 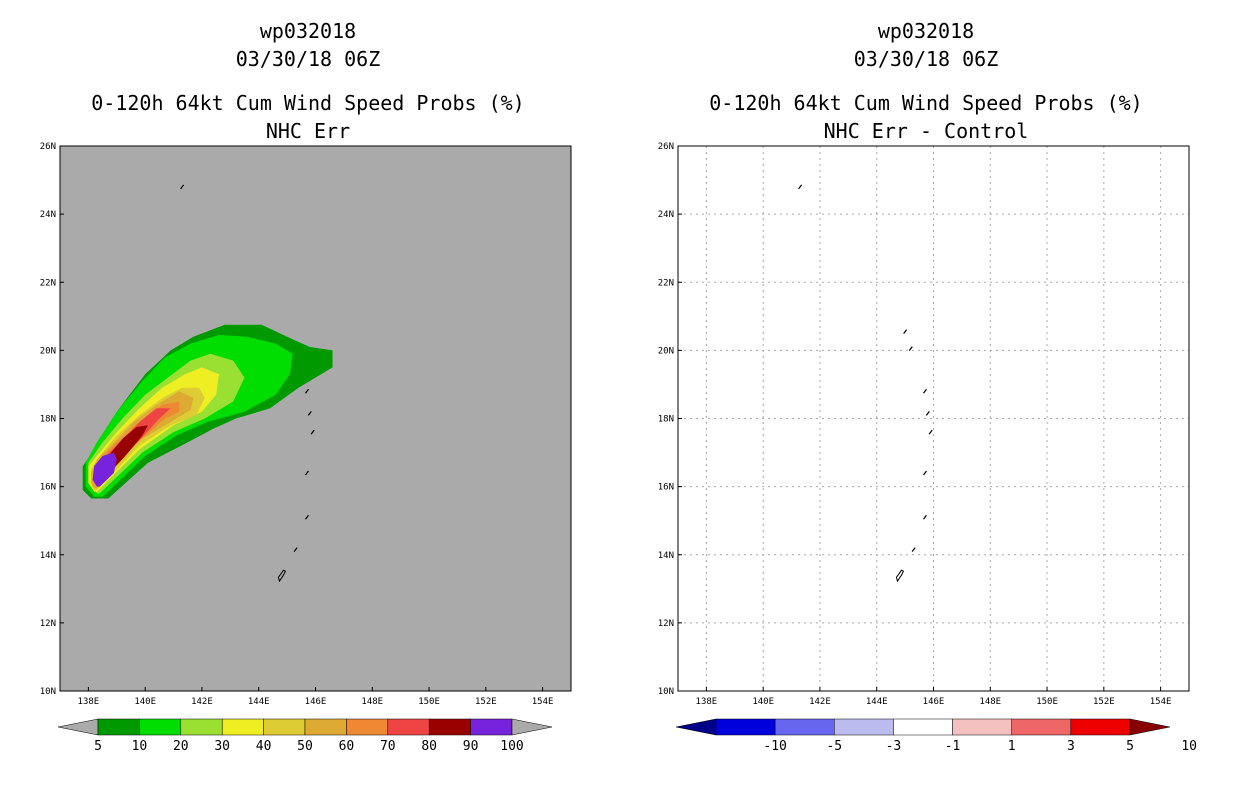 What do you see at coordinates (307, 103) in the screenshot?
I see `left-title: 0-120h 64kt Cum Wind Speed Probs (%)` at bounding box center [307, 103].